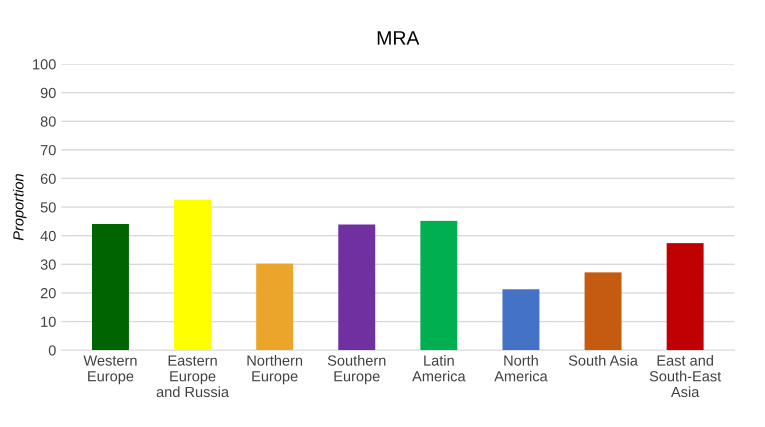  Describe the element at coordinates (48, 264) in the screenshot. I see `y-tick-label: 30` at that location.